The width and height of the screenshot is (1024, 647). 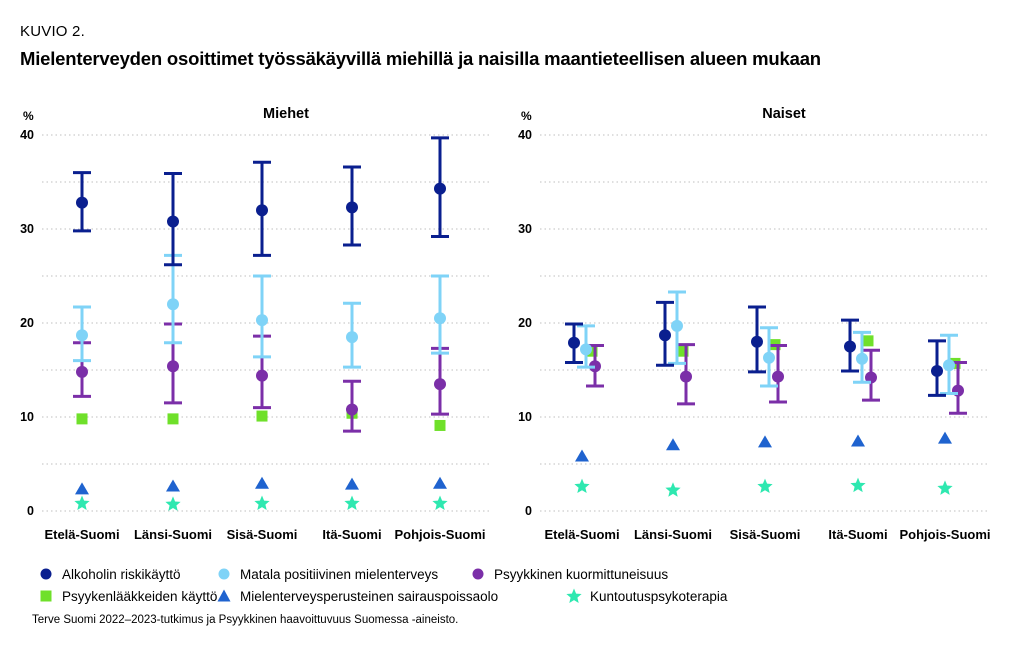 What do you see at coordinates (581, 574) in the screenshot?
I see `legend-label: Psyykkinen kuormittuneisuus` at bounding box center [581, 574].